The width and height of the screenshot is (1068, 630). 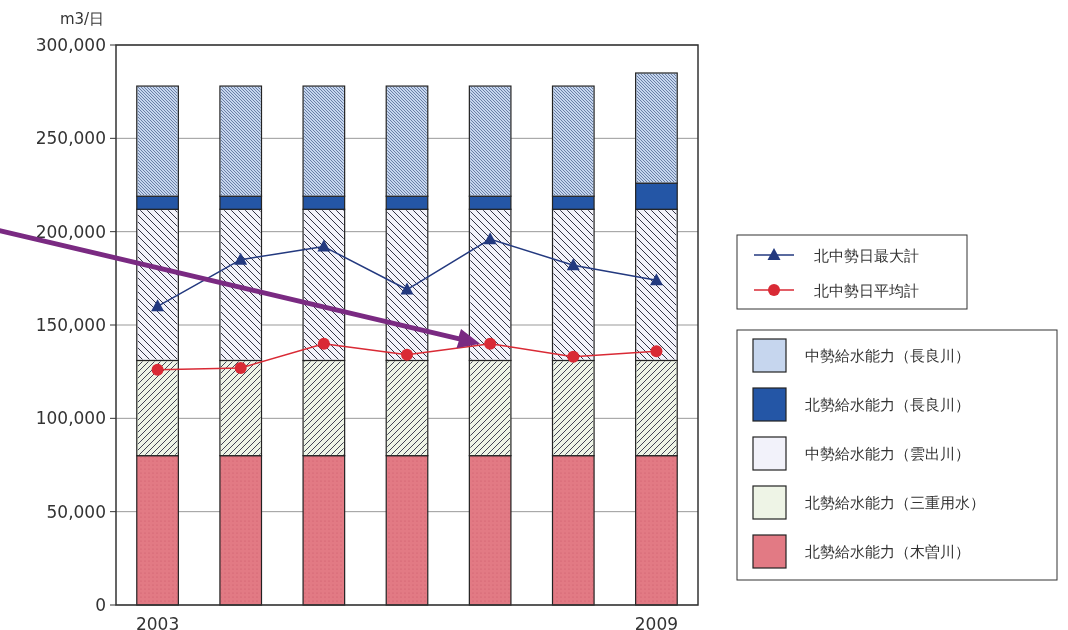 I want to click on legend-label: 中勢給水能力（雲出川）, so click(x=887, y=454).